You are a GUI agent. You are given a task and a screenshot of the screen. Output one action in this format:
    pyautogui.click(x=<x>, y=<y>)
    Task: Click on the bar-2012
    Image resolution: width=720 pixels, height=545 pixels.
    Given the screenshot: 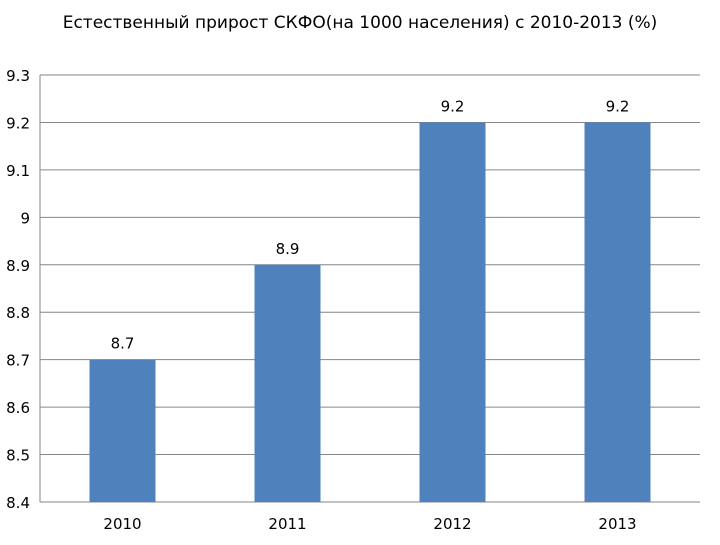 What is the action you would take?
    pyautogui.click(x=452, y=312)
    